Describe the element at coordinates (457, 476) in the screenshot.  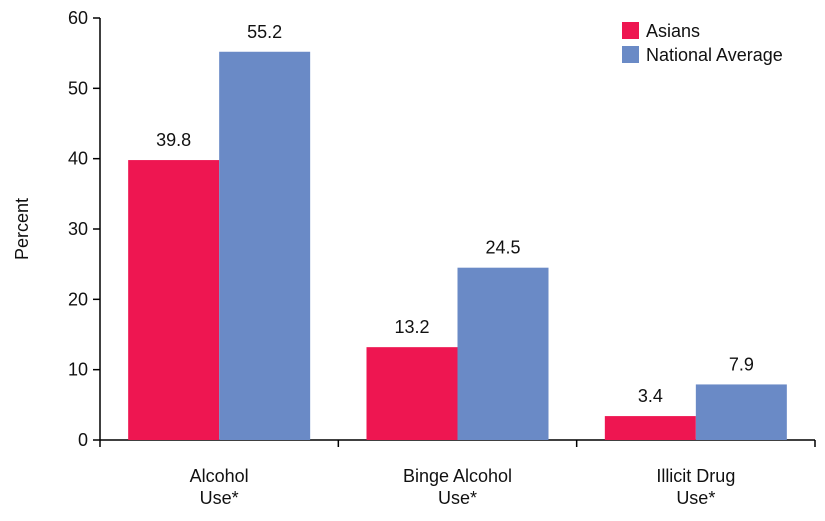
I see `category-label: Binge Alcohol` at that location.